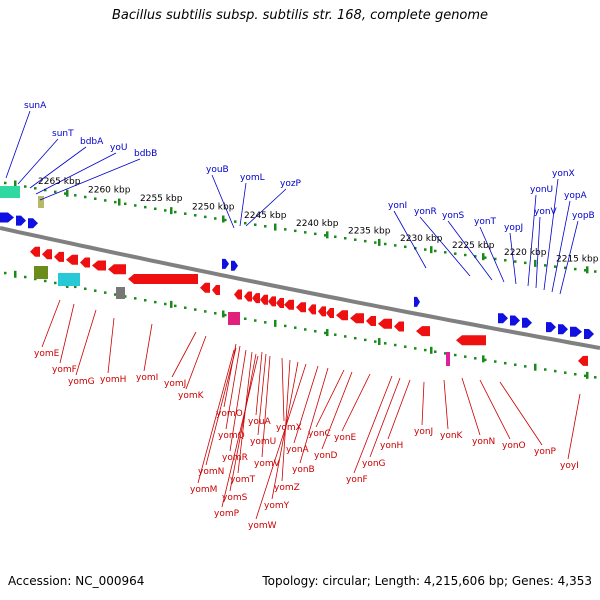  What do you see at coordinates (425, 212) in the screenshot?
I see `forward-gene-label: yonR` at bounding box center [425, 212].